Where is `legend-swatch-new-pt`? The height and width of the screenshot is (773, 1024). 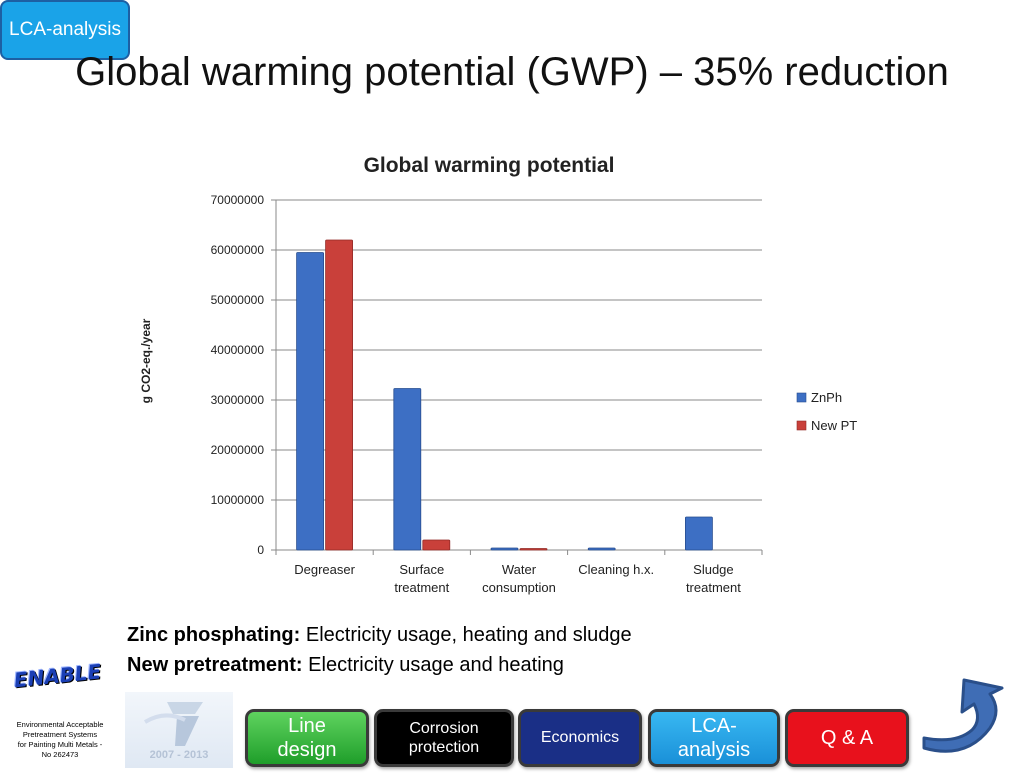
legend-swatch-new-pt is located at coordinates (801, 425).